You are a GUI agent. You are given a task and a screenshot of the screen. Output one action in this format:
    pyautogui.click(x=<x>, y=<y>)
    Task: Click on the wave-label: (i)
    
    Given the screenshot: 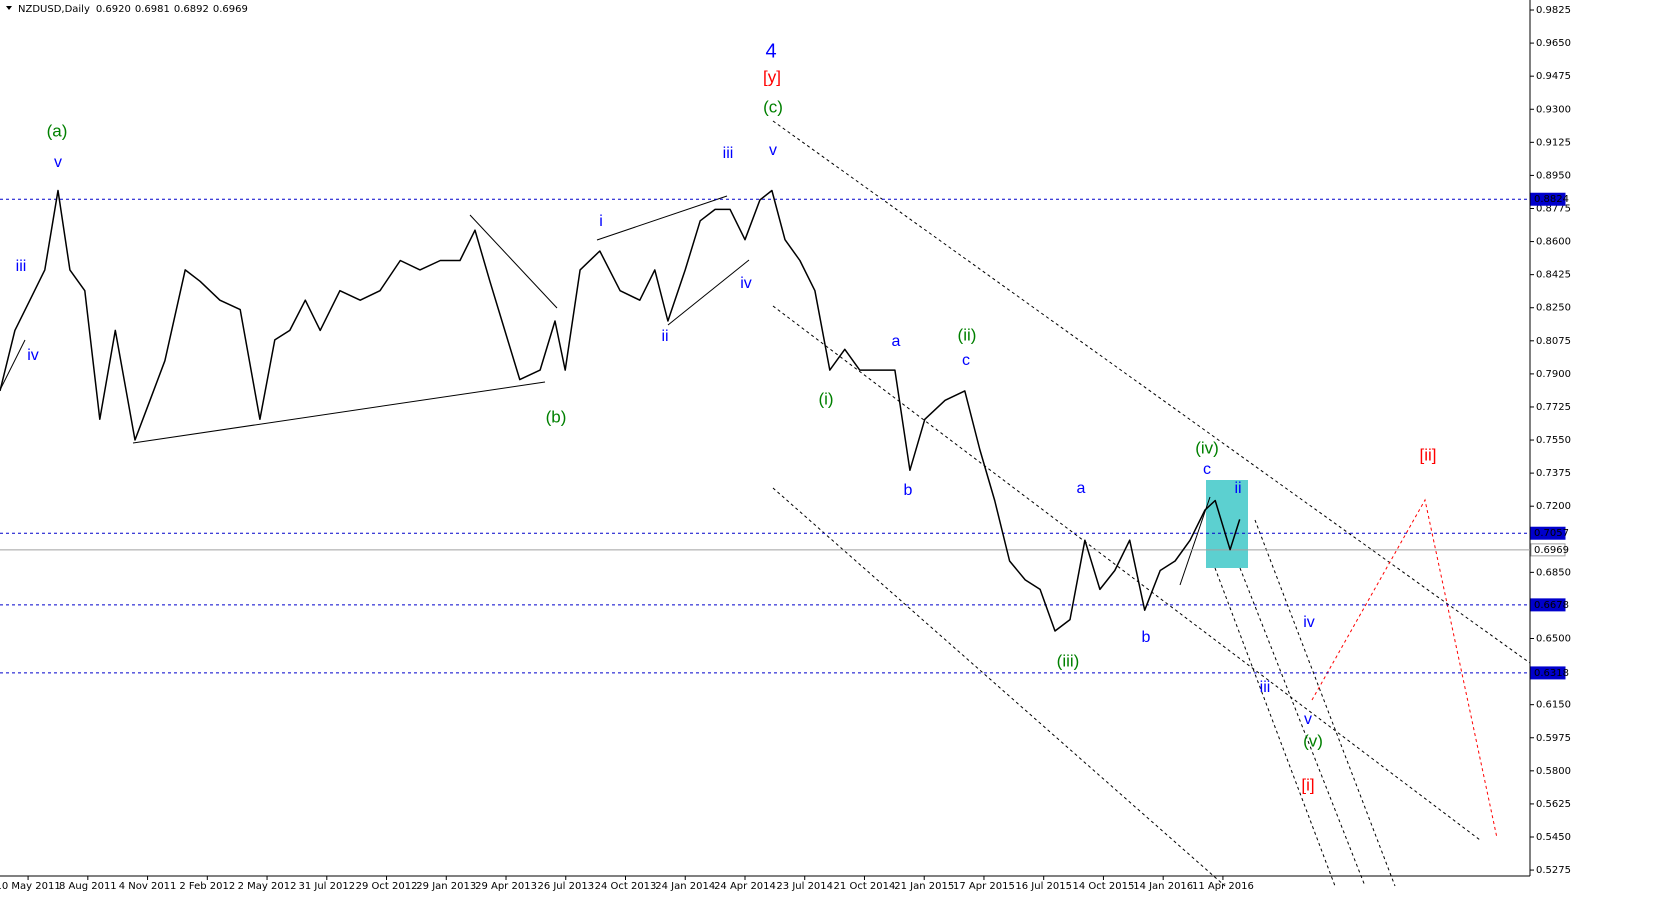 What is the action you would take?
    pyautogui.click(x=825, y=398)
    